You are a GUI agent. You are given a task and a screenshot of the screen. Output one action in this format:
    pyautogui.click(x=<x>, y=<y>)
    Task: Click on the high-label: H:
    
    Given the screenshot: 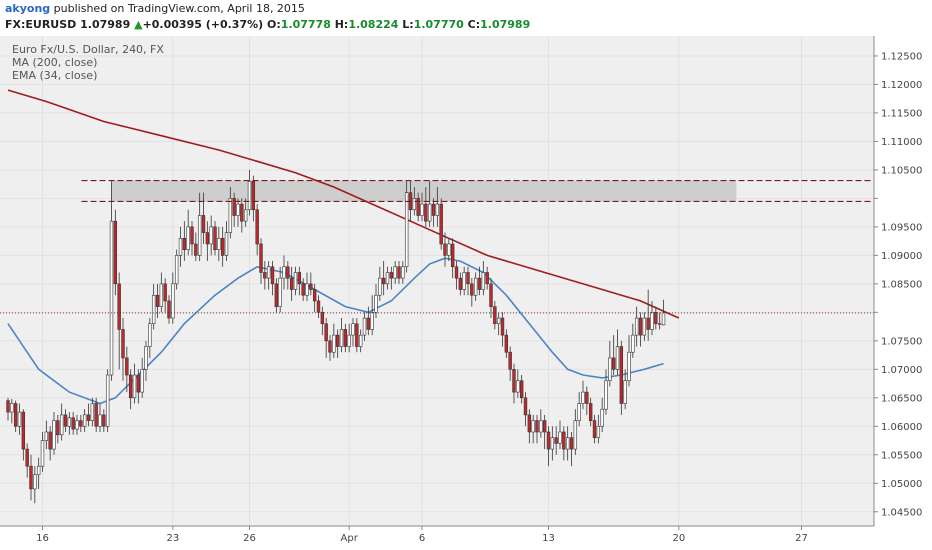 What is the action you would take?
    pyautogui.click(x=341, y=24)
    